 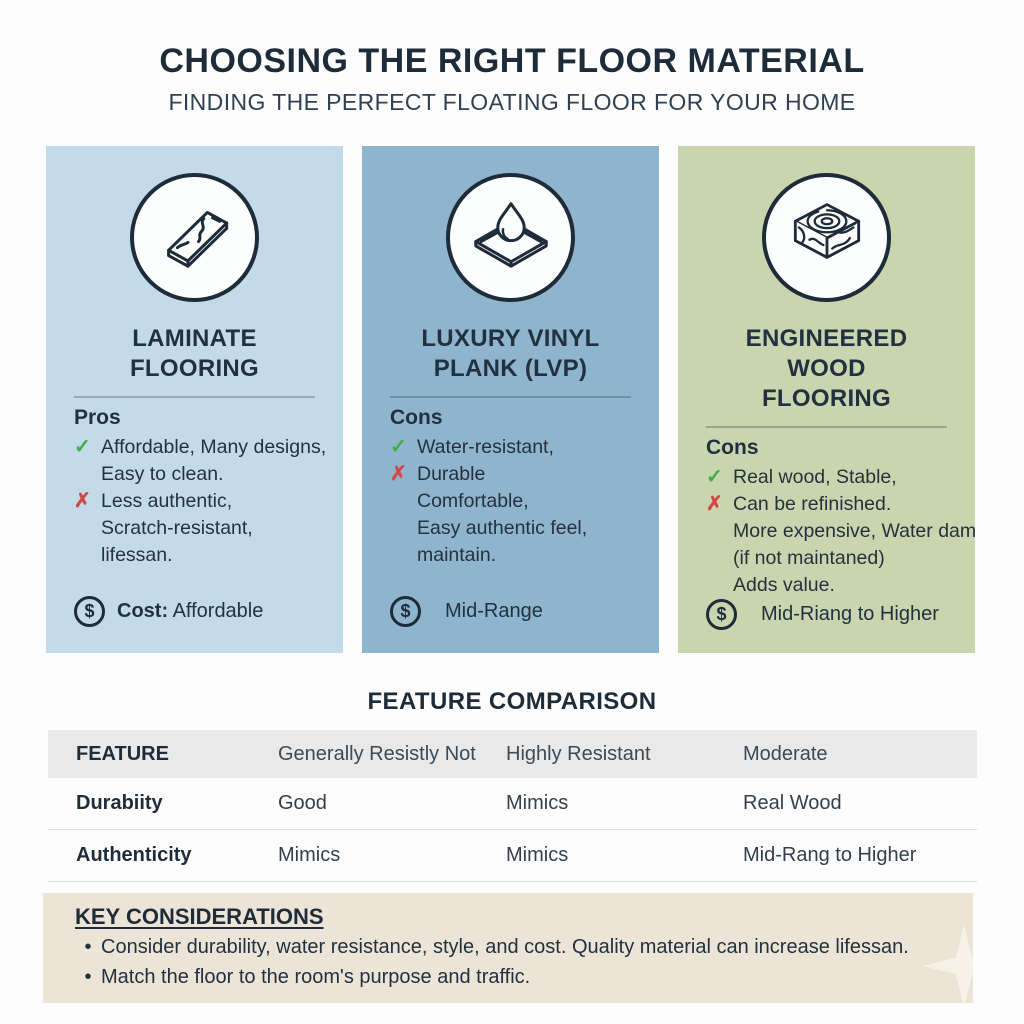 What do you see at coordinates (510, 354) in the screenshot?
I see `card-title: LUXURY VINYL PLANK (LVP)` at bounding box center [510, 354].